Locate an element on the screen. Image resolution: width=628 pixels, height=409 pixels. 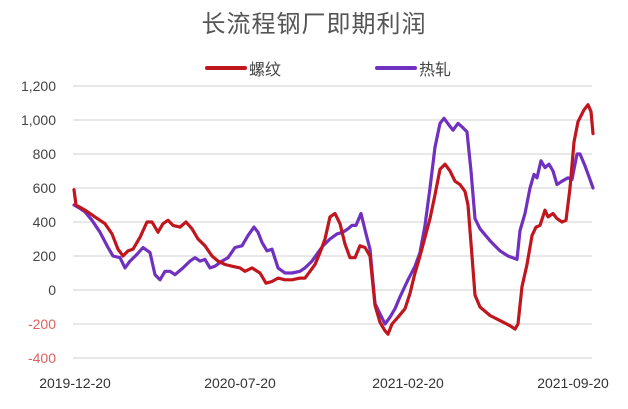
y-tick-label: 400 is located at coordinates (44, 222).